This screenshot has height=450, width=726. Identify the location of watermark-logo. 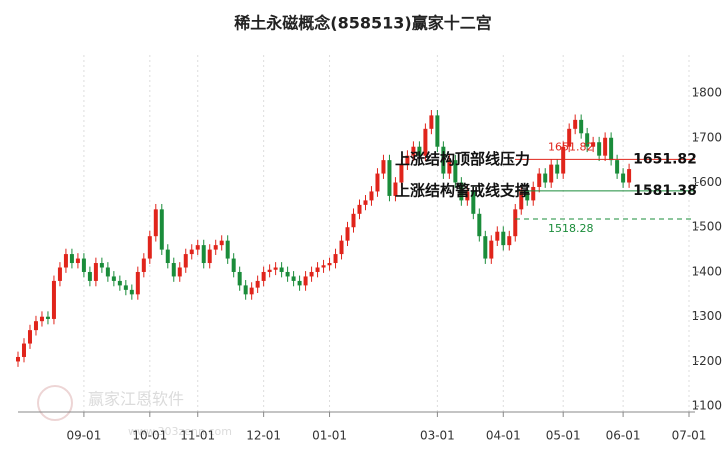
(55, 403).